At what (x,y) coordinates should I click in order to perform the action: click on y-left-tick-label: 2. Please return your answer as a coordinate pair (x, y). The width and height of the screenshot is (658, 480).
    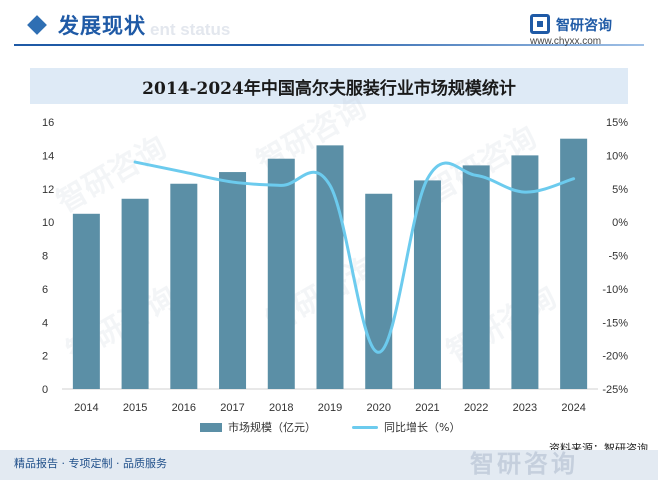
    Looking at the image, I should click on (45, 357).